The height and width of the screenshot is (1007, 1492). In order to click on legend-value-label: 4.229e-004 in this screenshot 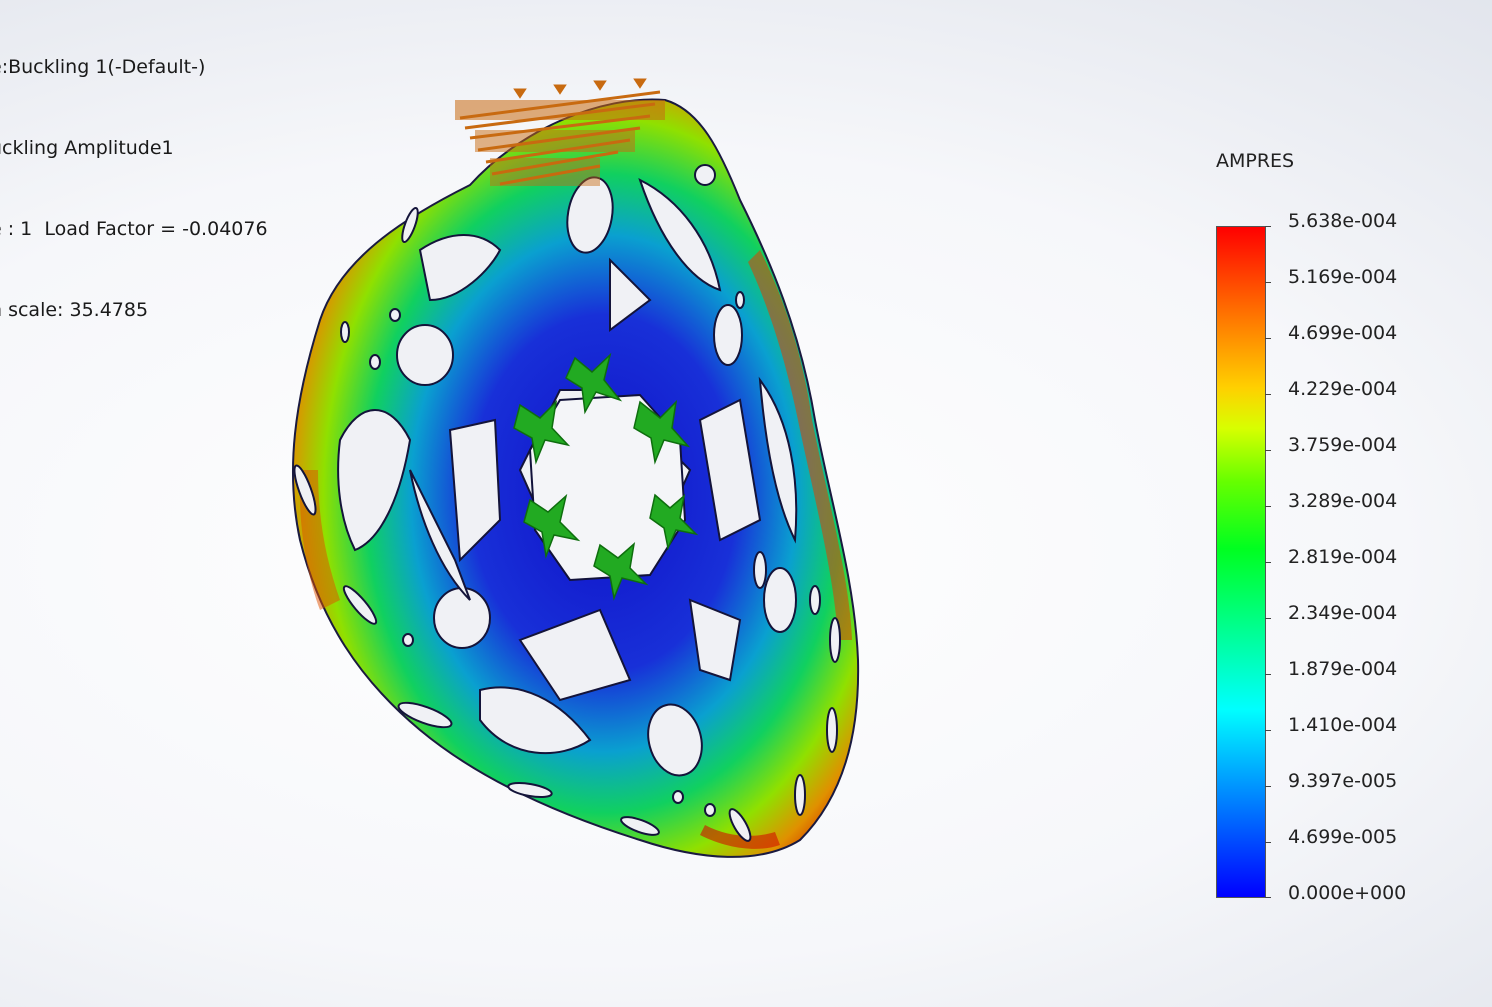, I will do `click(1343, 389)`.